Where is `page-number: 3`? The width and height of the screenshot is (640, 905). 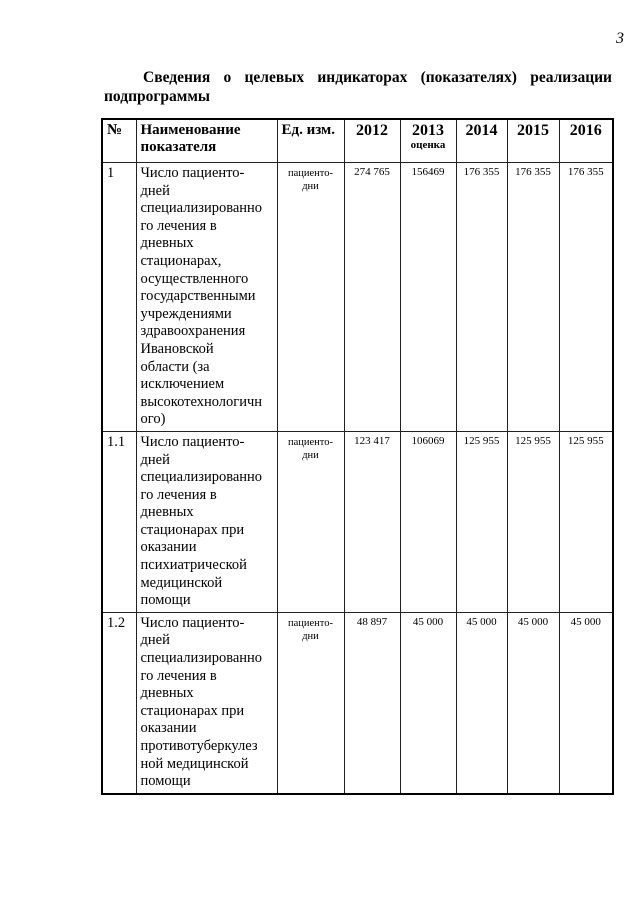
page-number: 3 is located at coordinates (620, 38).